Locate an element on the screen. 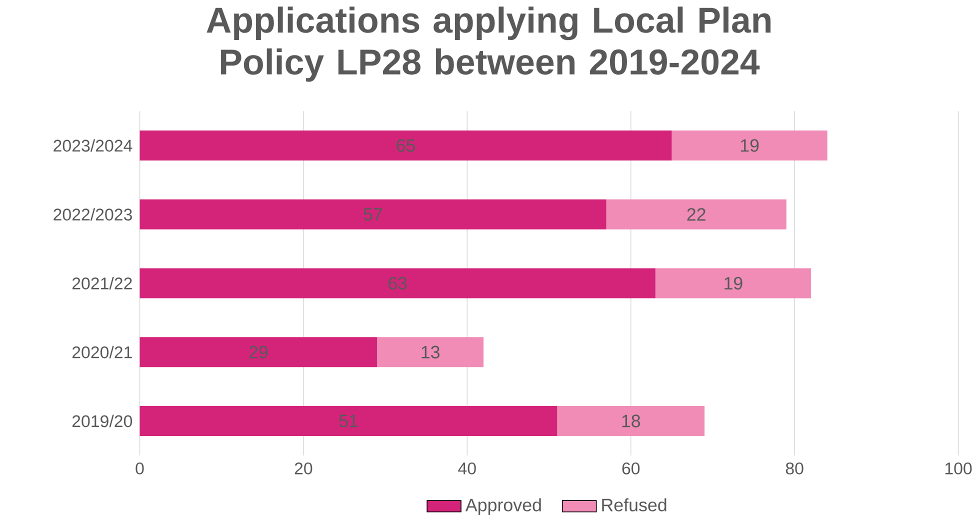  data-label: 29 is located at coordinates (258, 352).